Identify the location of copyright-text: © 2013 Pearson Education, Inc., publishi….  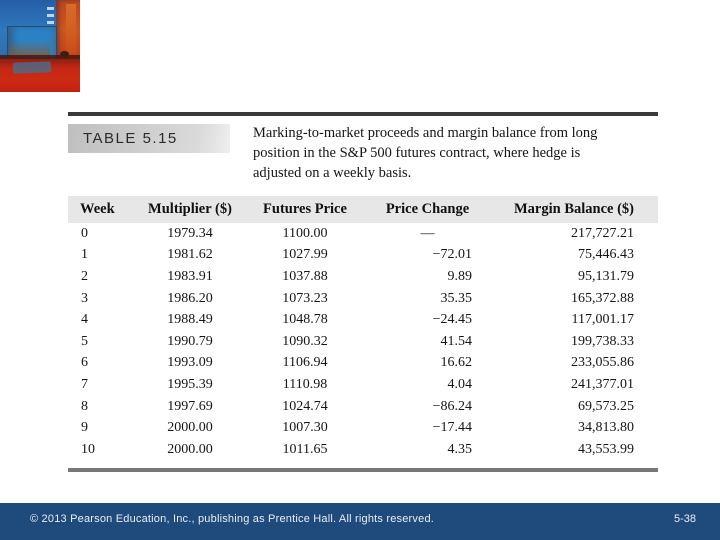
(232, 519).